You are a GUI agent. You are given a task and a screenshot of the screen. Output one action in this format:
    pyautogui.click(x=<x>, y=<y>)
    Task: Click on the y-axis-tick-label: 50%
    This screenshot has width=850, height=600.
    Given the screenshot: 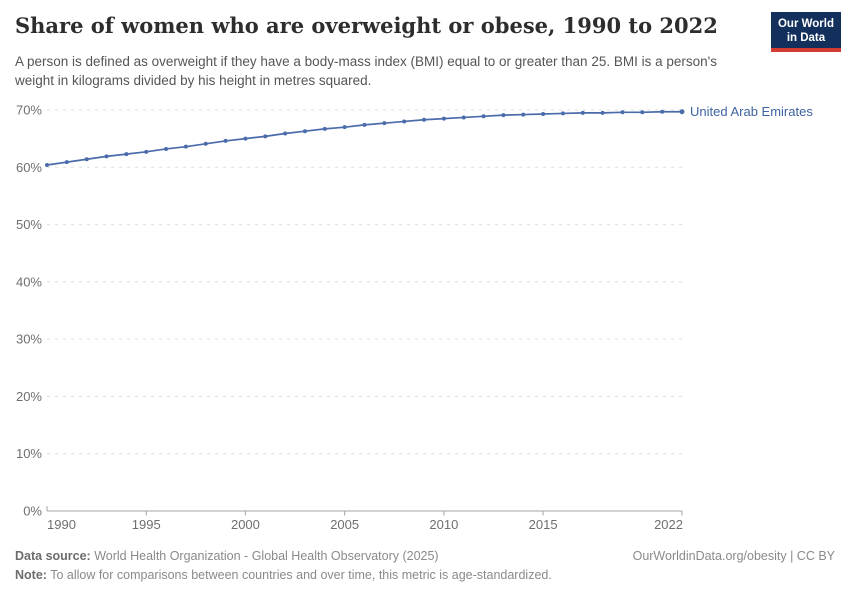 What is the action you would take?
    pyautogui.click(x=29, y=224)
    